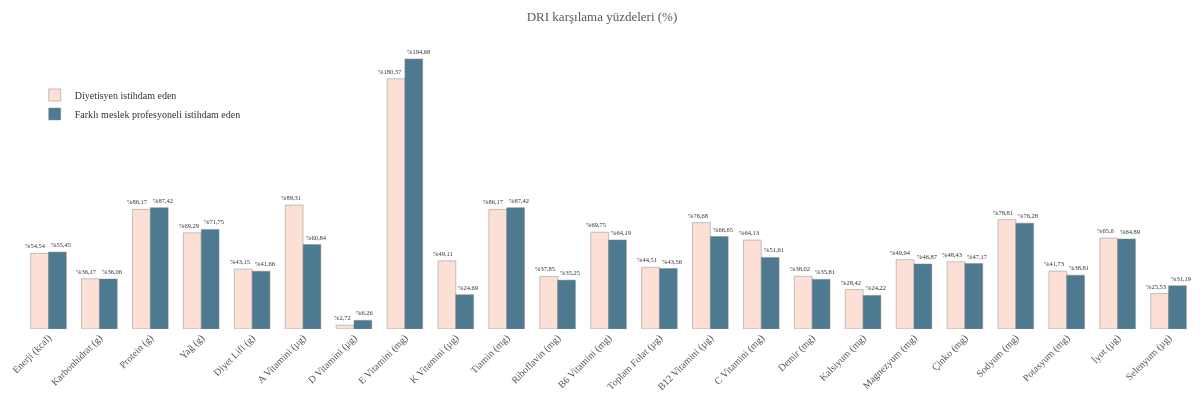 This screenshot has width=1204, height=403. I want to click on legend-label: Diyetisyen istihdam eden, so click(125, 95).